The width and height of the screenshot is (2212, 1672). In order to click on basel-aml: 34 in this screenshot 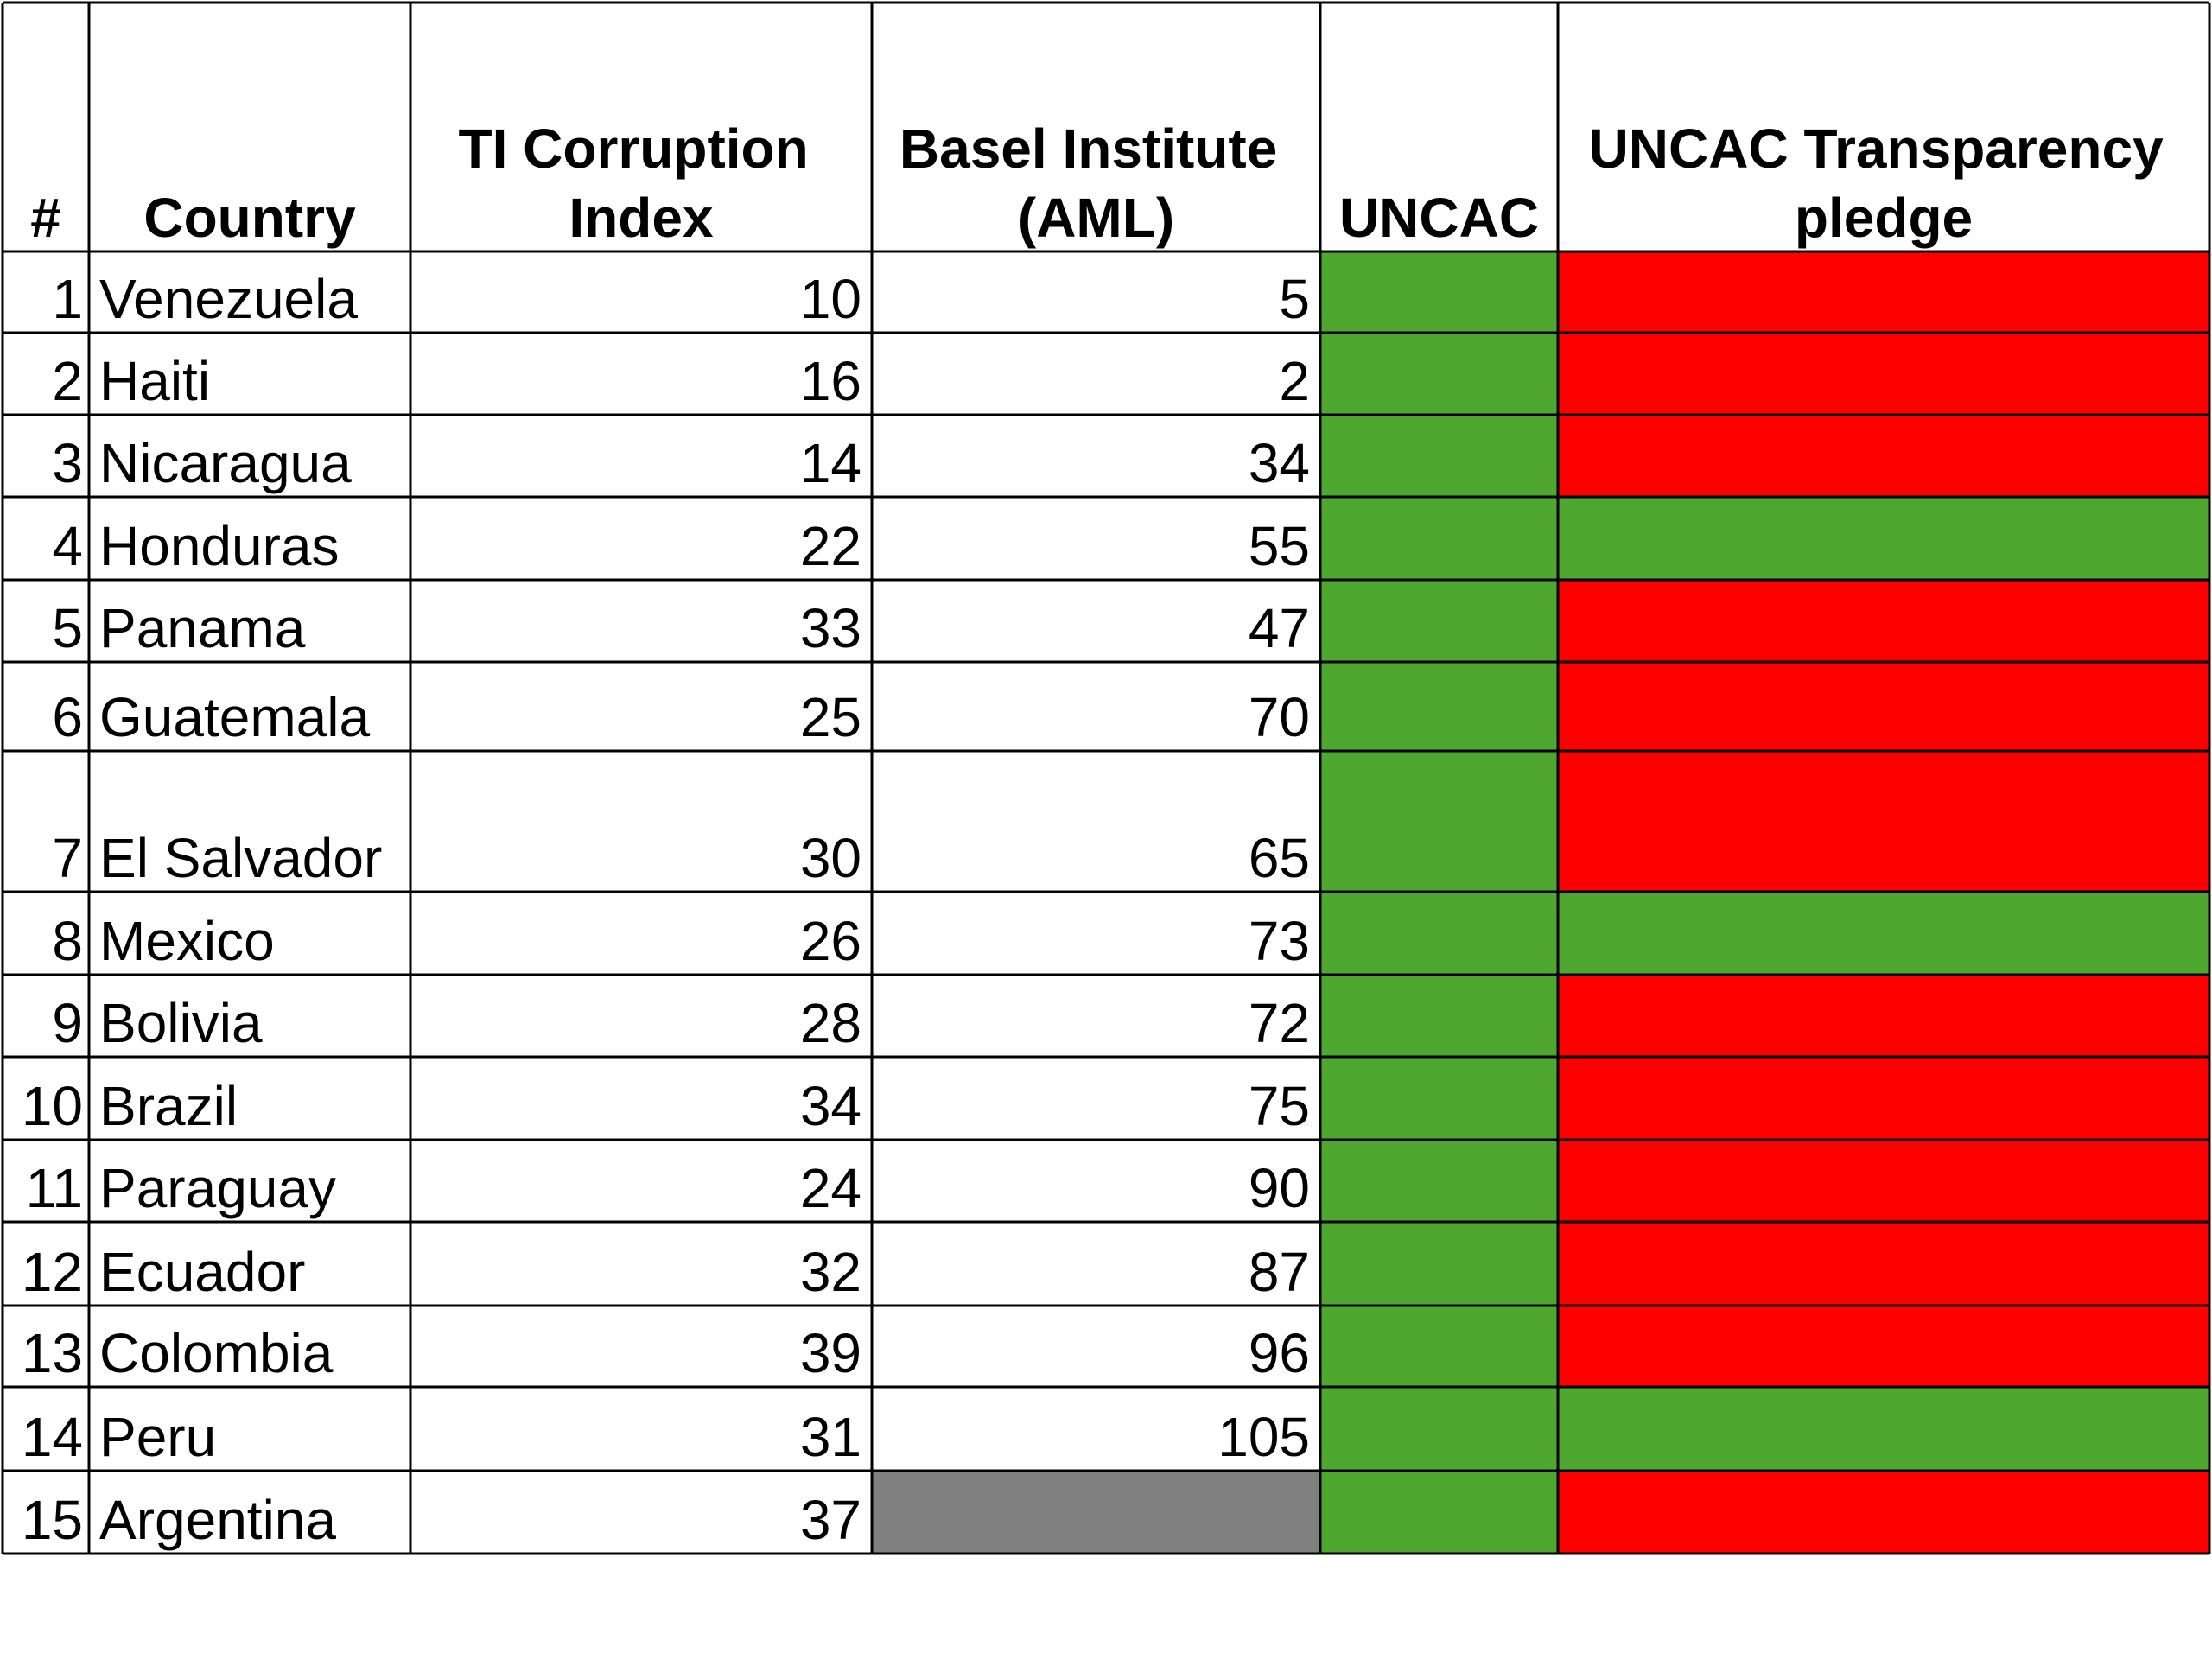, I will do `click(1279, 463)`.